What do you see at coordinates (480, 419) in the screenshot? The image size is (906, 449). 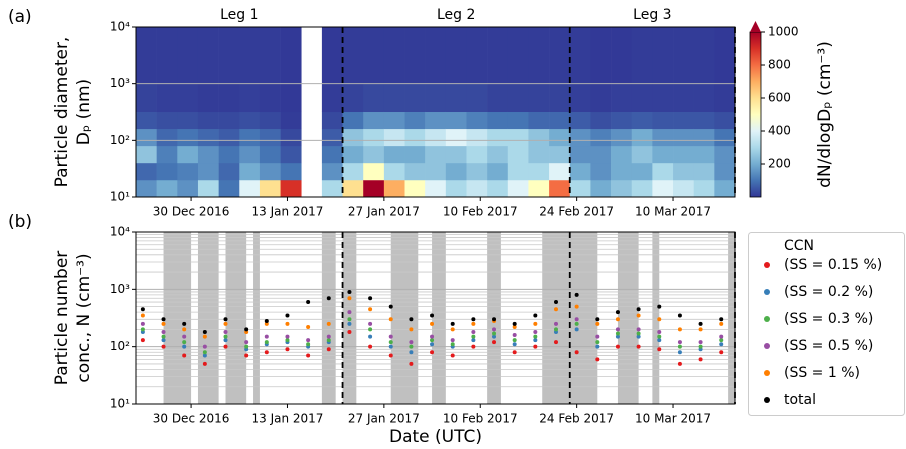 I see `x-tick-label: 10 Feb 2017` at bounding box center [480, 419].